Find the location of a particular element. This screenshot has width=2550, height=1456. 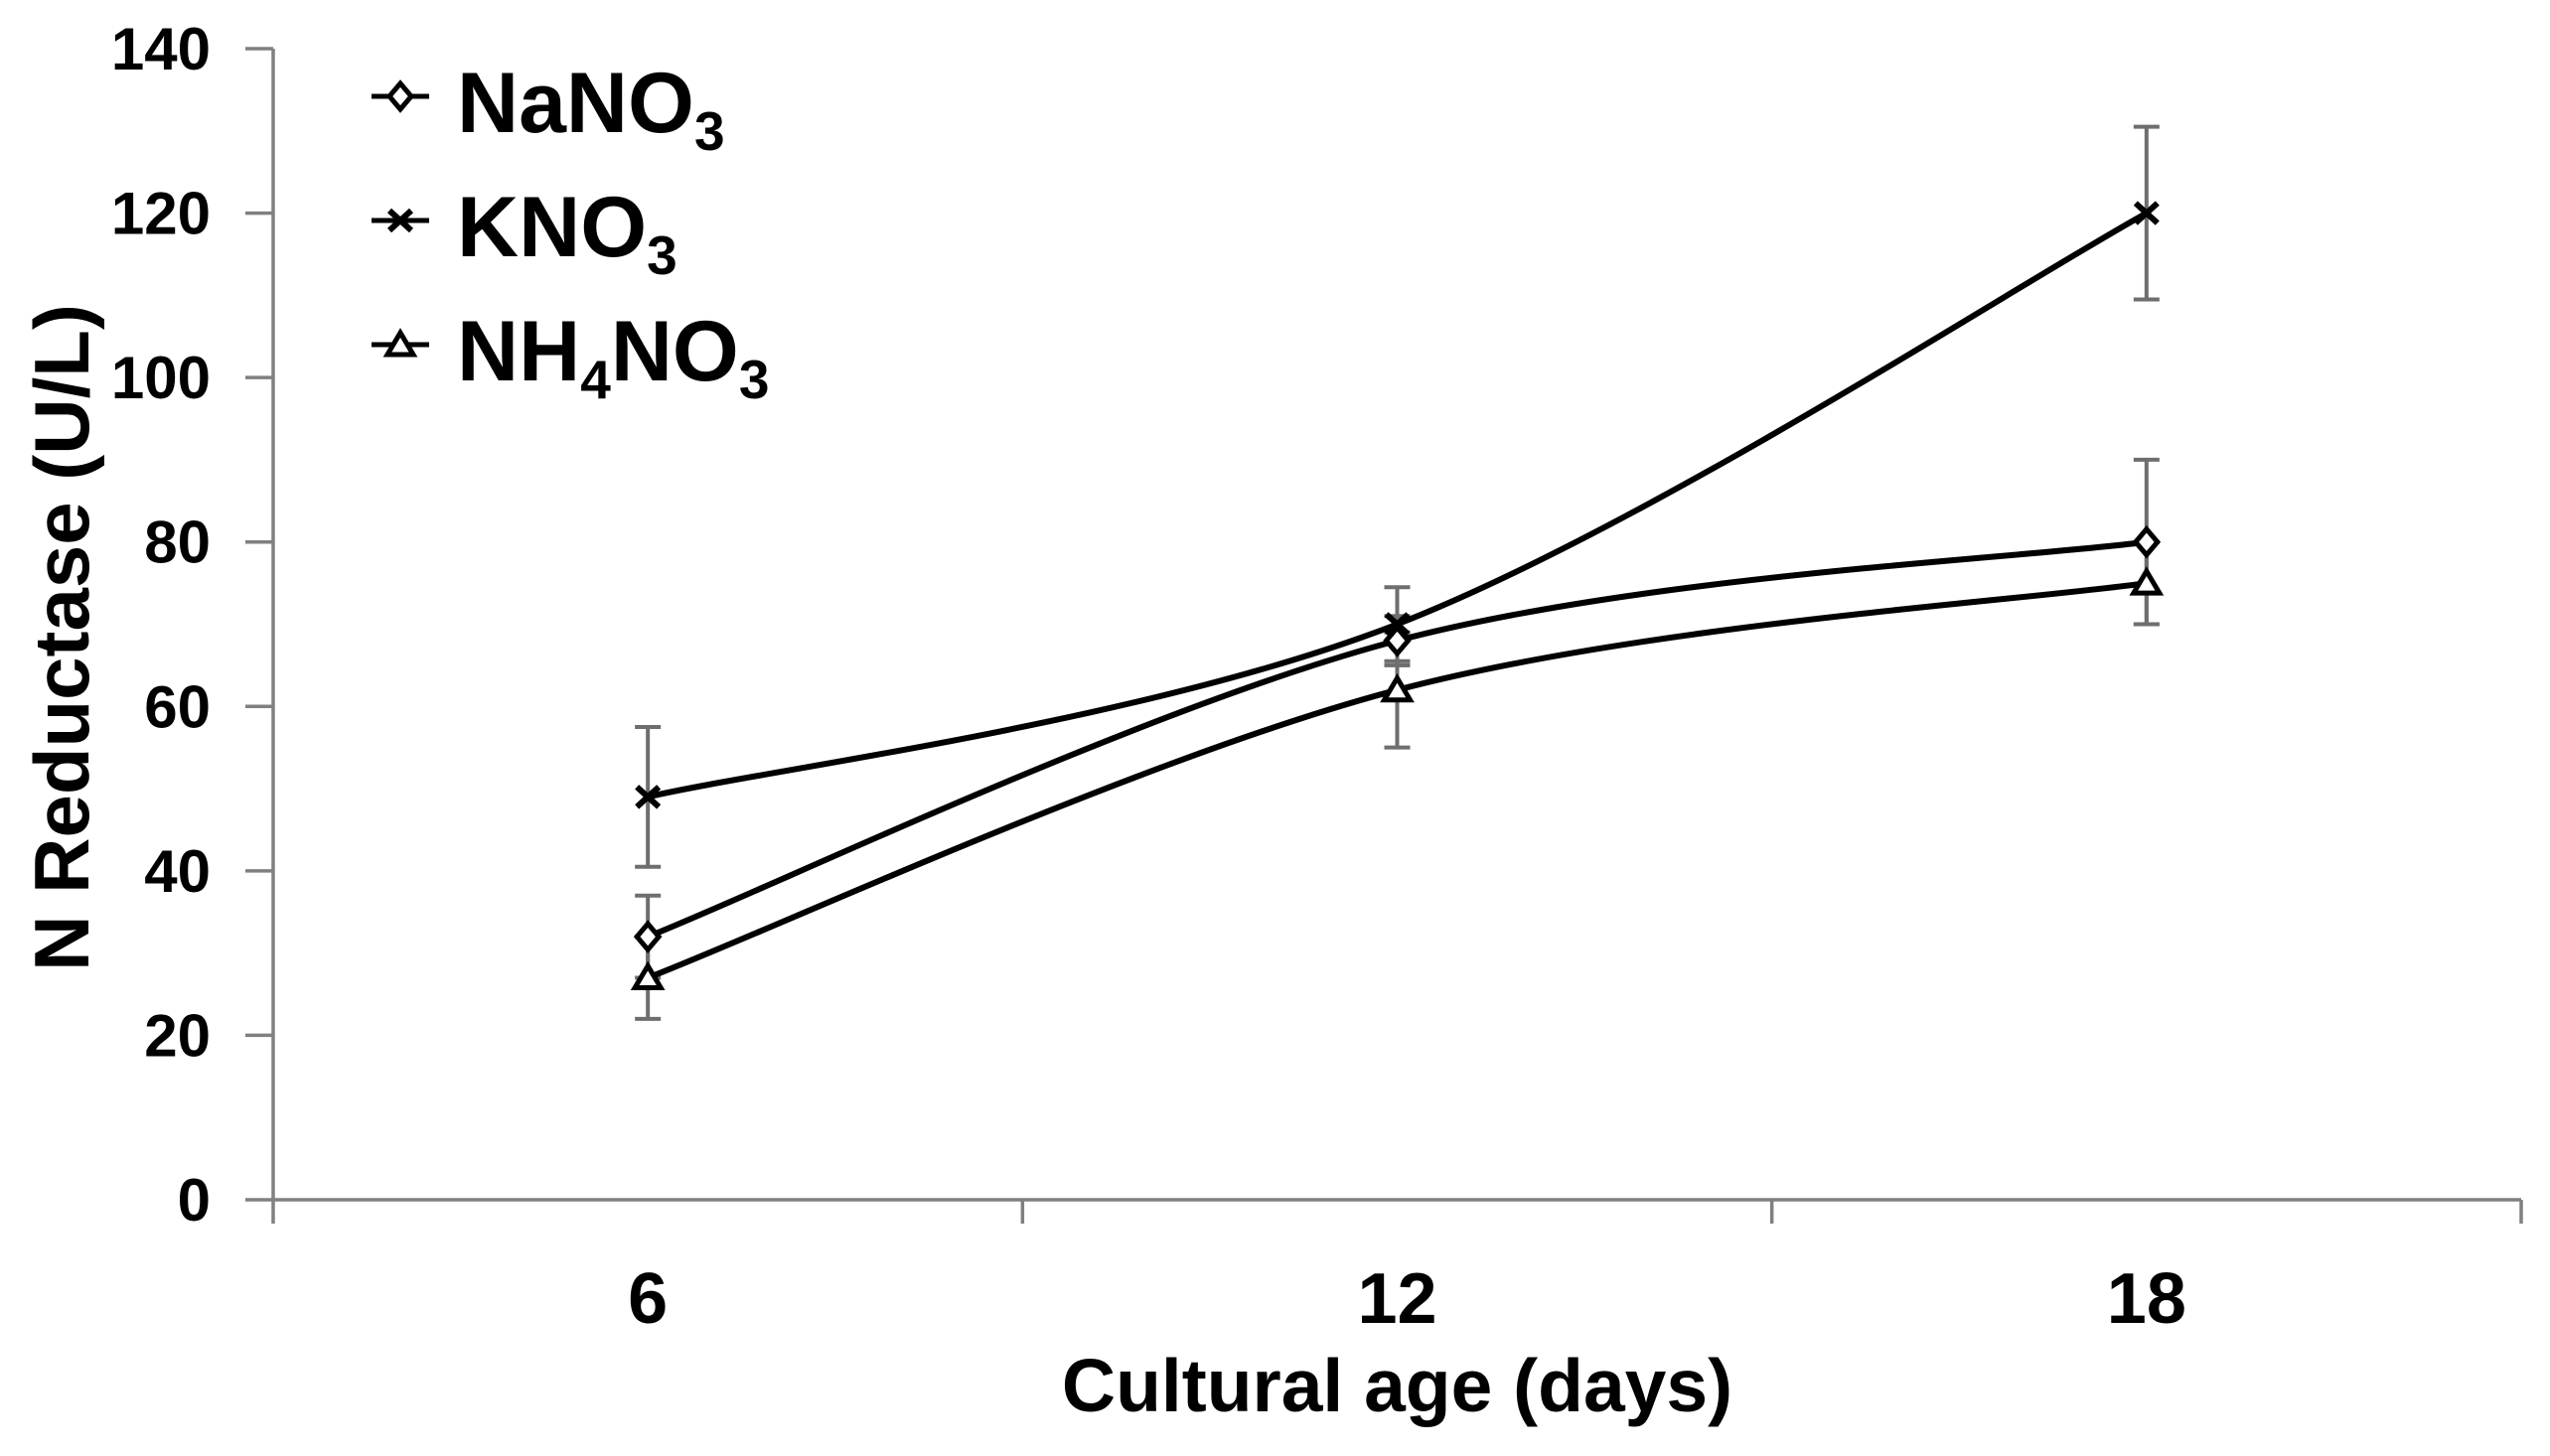

x-axis-title: Cultural age (days) is located at coordinates (1397, 1385).